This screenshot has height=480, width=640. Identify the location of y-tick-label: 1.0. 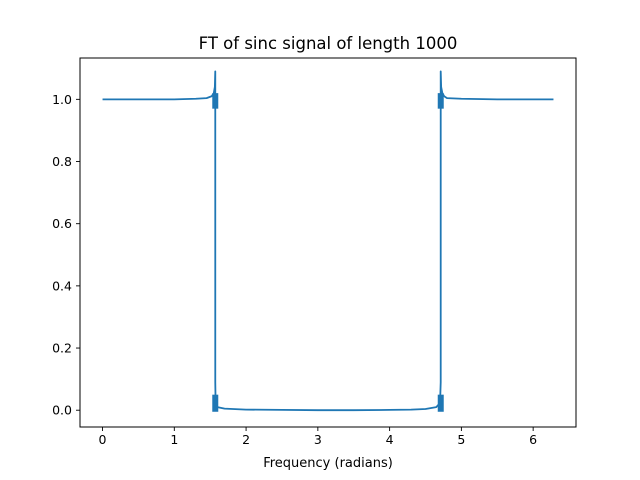
(62, 99).